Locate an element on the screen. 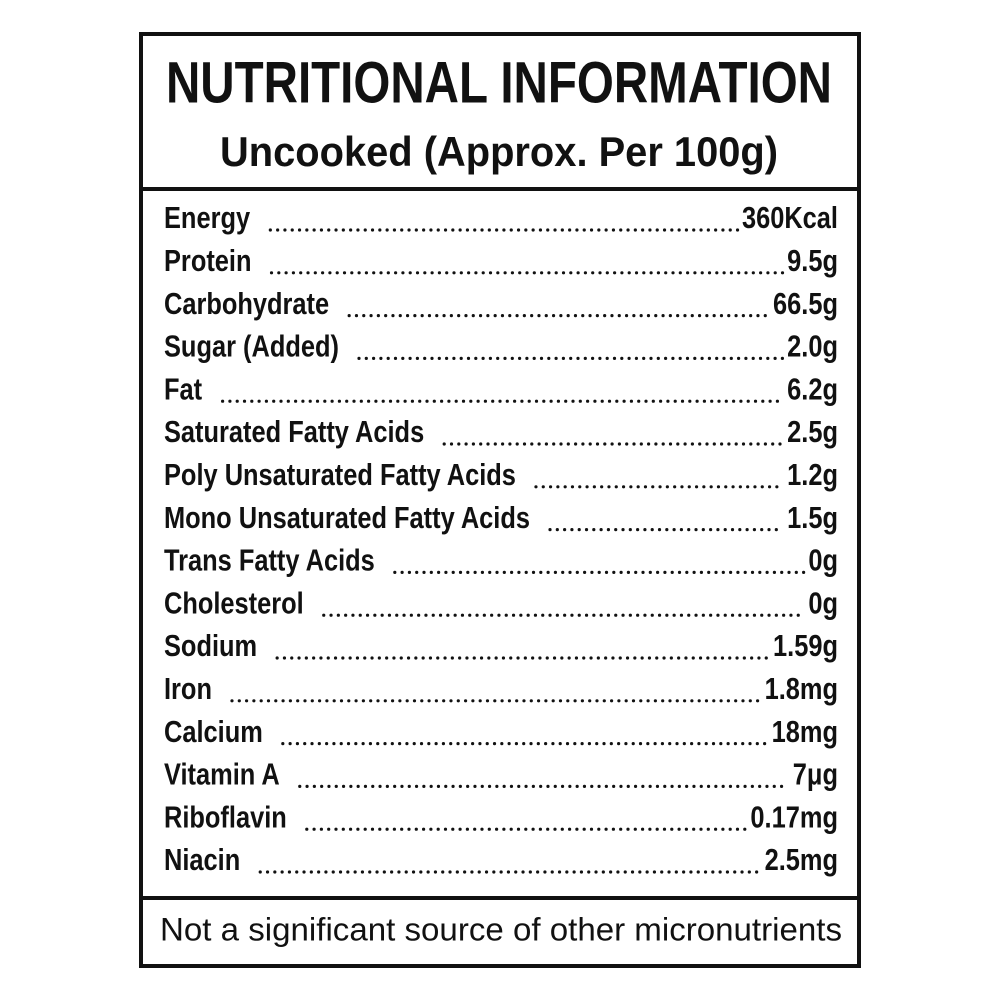 The height and width of the screenshot is (1000, 1000). nutrient-value: 2.5mg is located at coordinates (801, 860).